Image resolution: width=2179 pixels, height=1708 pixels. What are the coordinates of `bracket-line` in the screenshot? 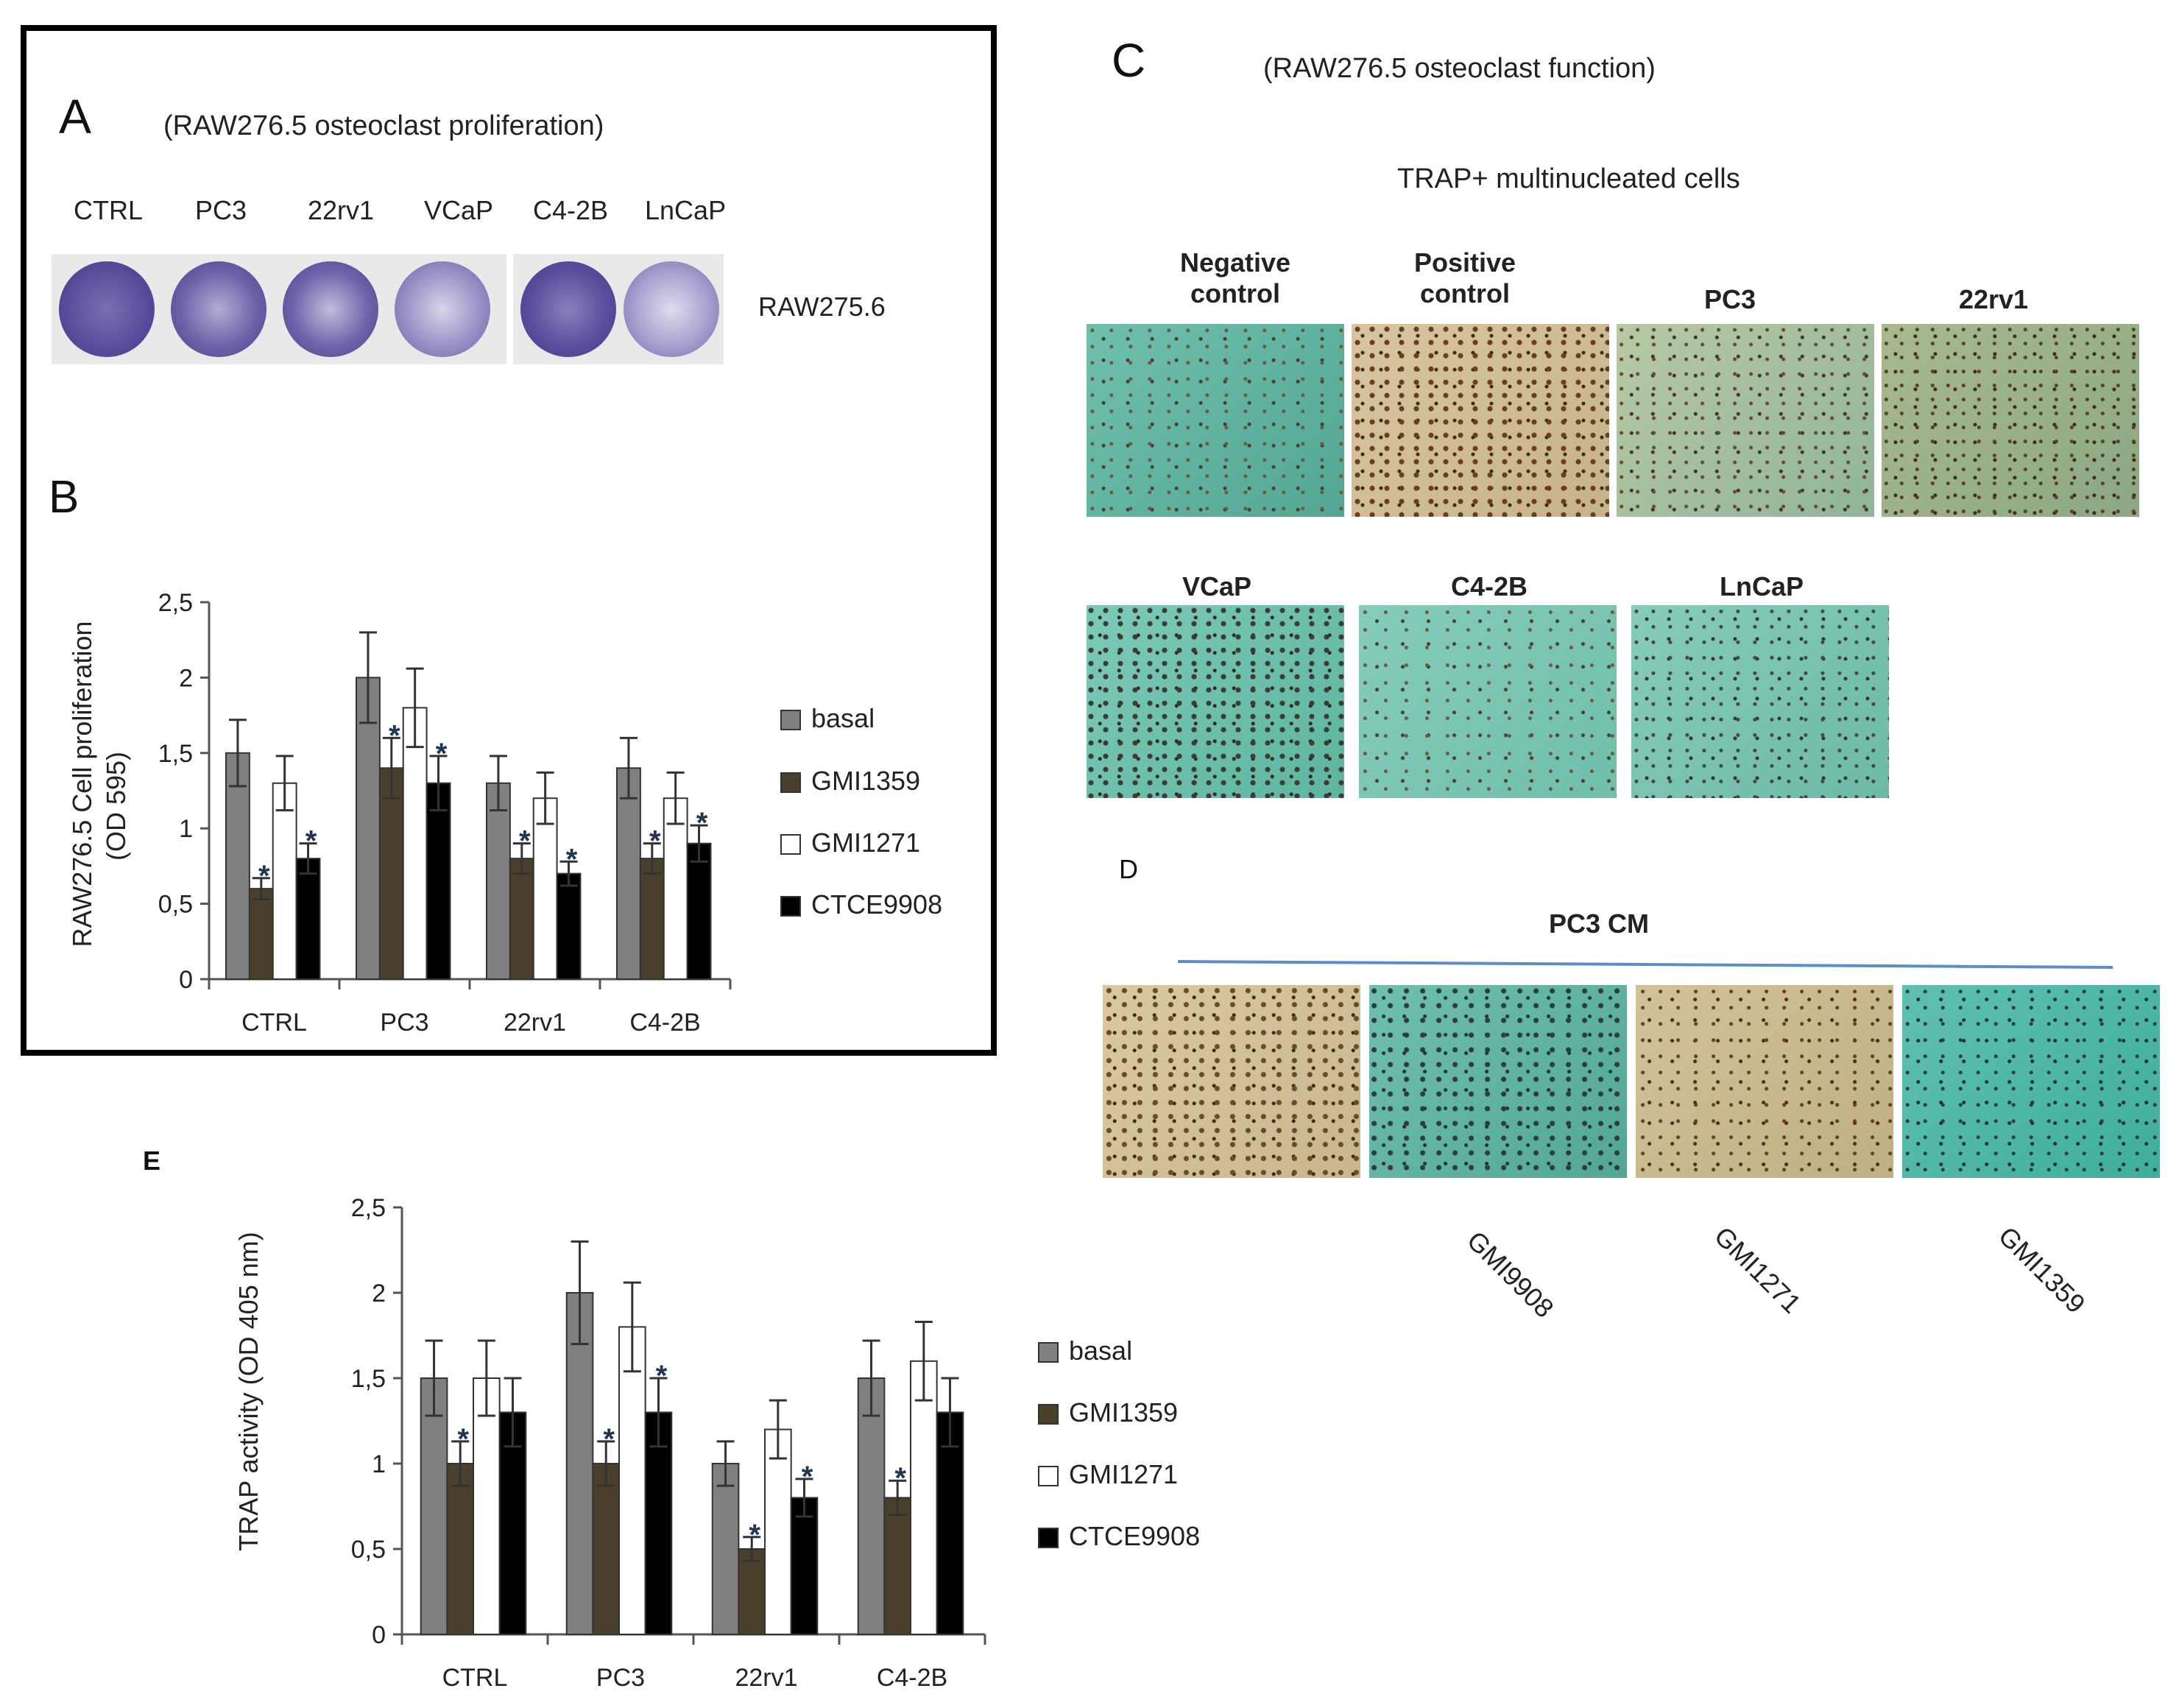 It's located at (1645, 964).